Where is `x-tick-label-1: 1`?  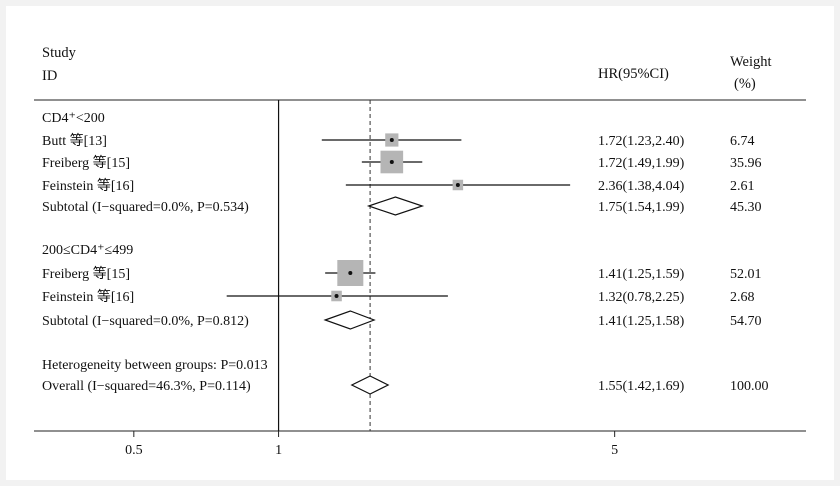 x-tick-label-1: 1 is located at coordinates (278, 450).